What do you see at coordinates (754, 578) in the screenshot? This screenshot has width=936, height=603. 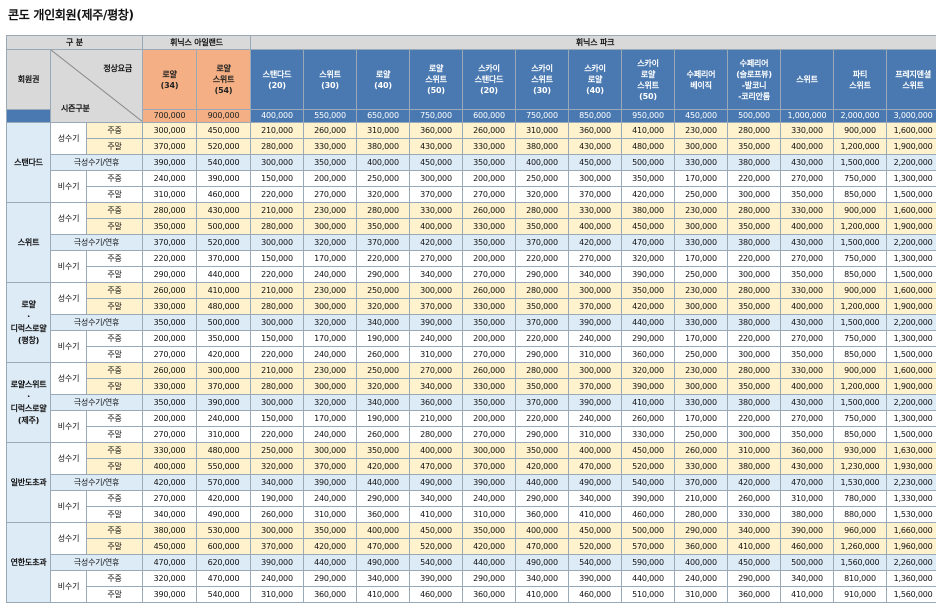 I see `rate-cell: 290,000` at bounding box center [754, 578].